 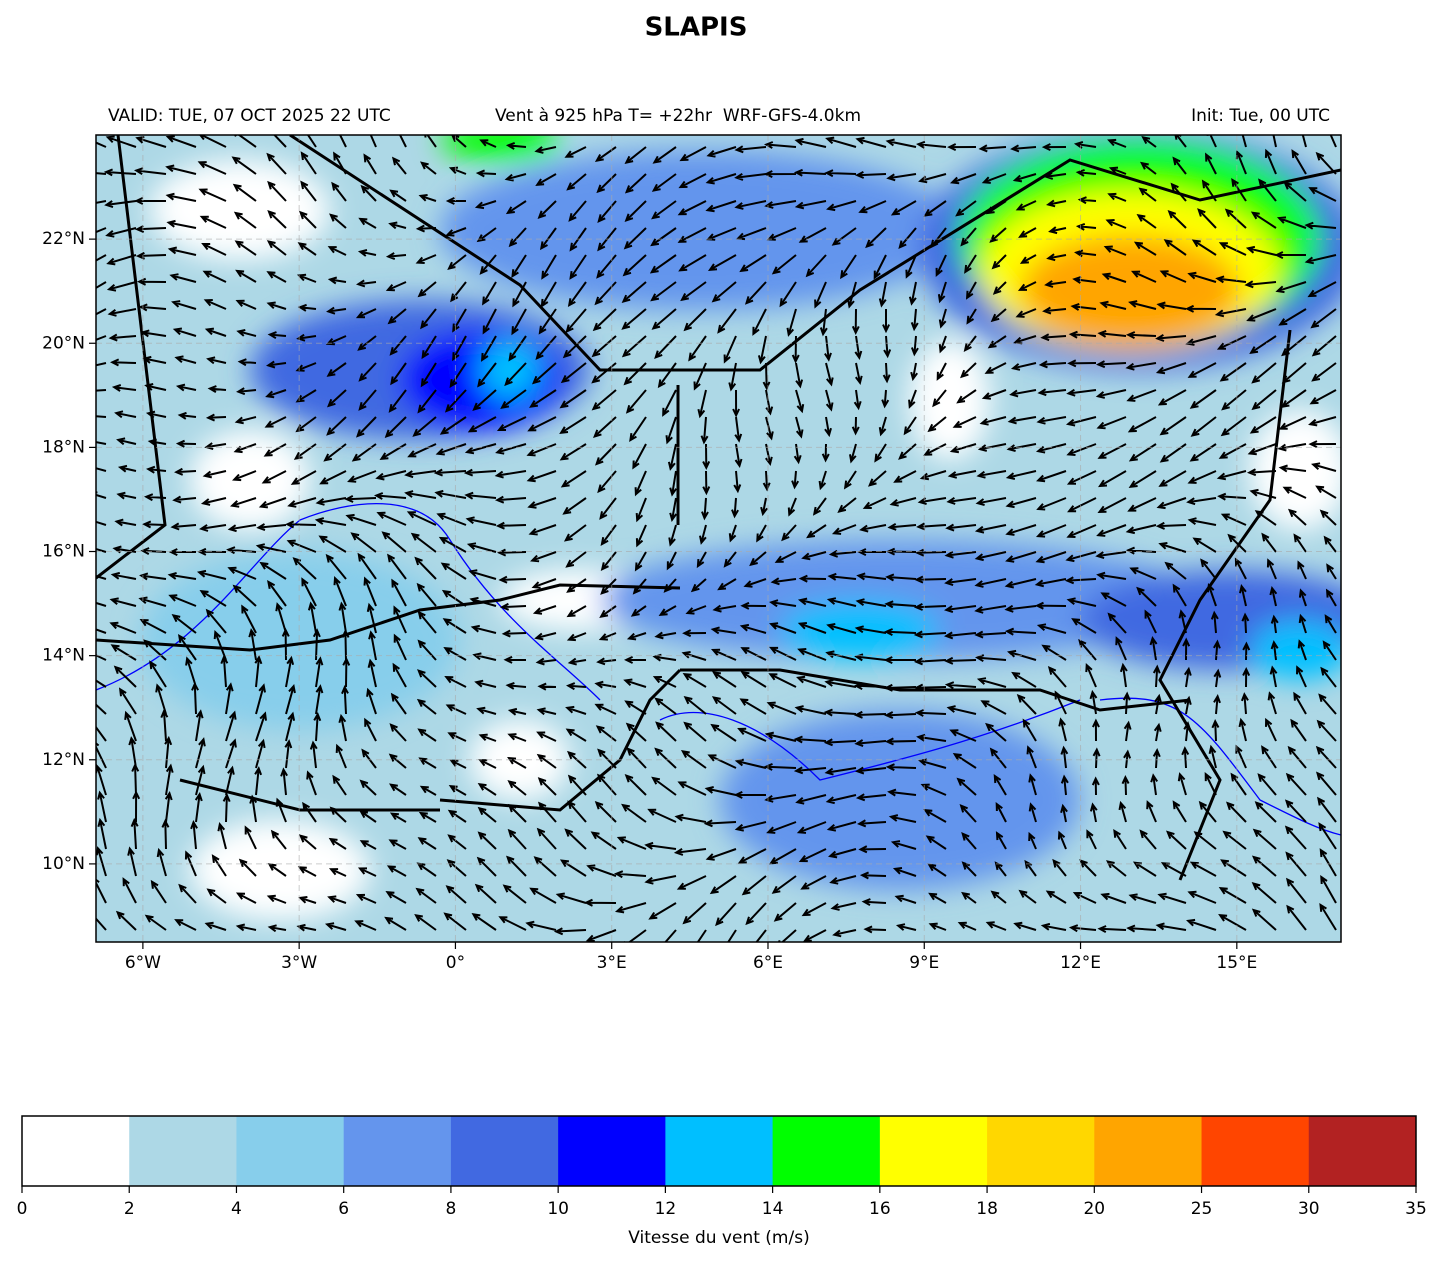 I want to click on subtitle-left: VALID: TUE, 07 OCT 2025 22 UTC, so click(x=249, y=116).